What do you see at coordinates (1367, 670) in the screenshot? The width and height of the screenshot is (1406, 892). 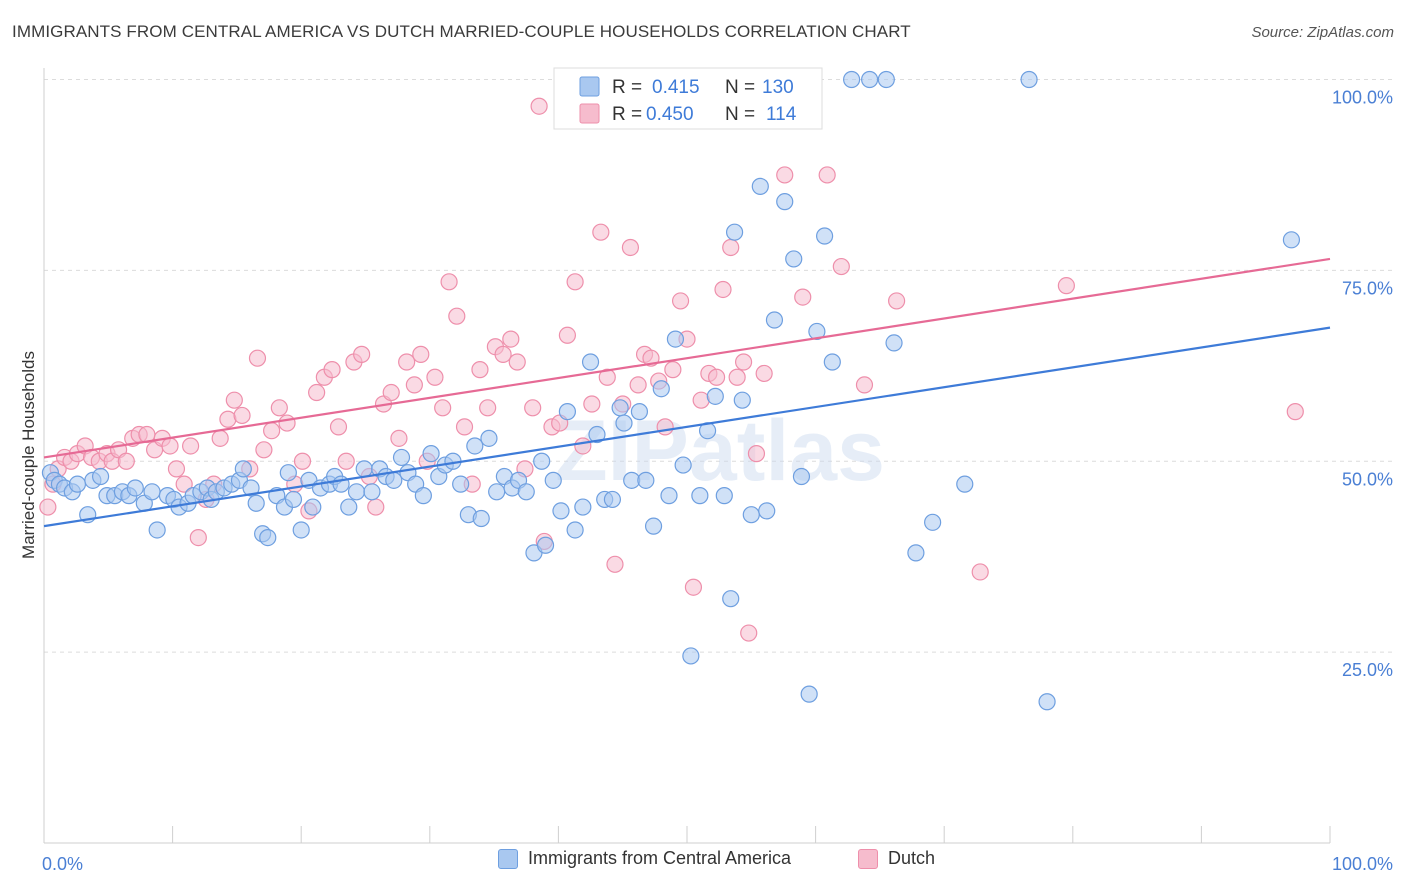 I see `y-tick-label: 25.0%` at bounding box center [1367, 670].